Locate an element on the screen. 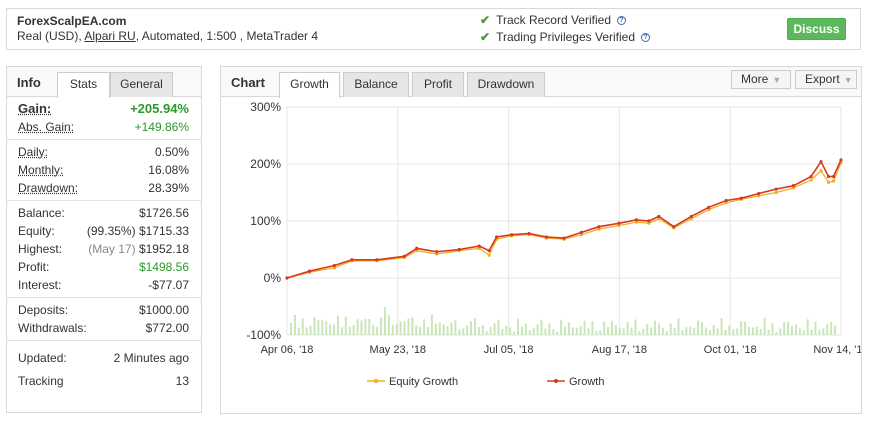 The image size is (870, 423). chart-legend: Equity Growth Growth is located at coordinates (485, 382).